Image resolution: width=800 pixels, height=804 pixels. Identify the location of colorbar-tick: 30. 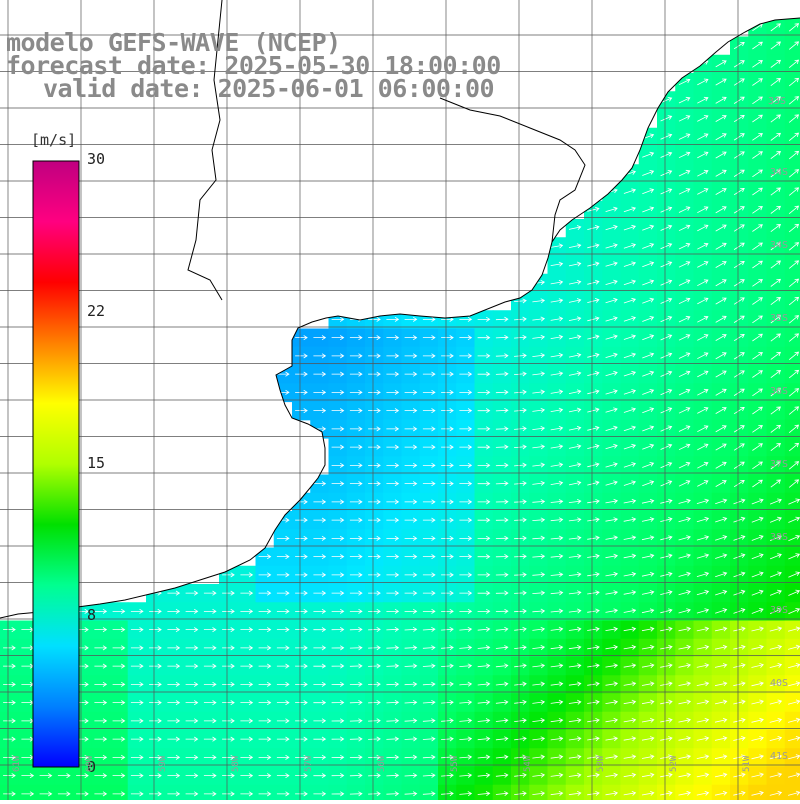
(96, 159).